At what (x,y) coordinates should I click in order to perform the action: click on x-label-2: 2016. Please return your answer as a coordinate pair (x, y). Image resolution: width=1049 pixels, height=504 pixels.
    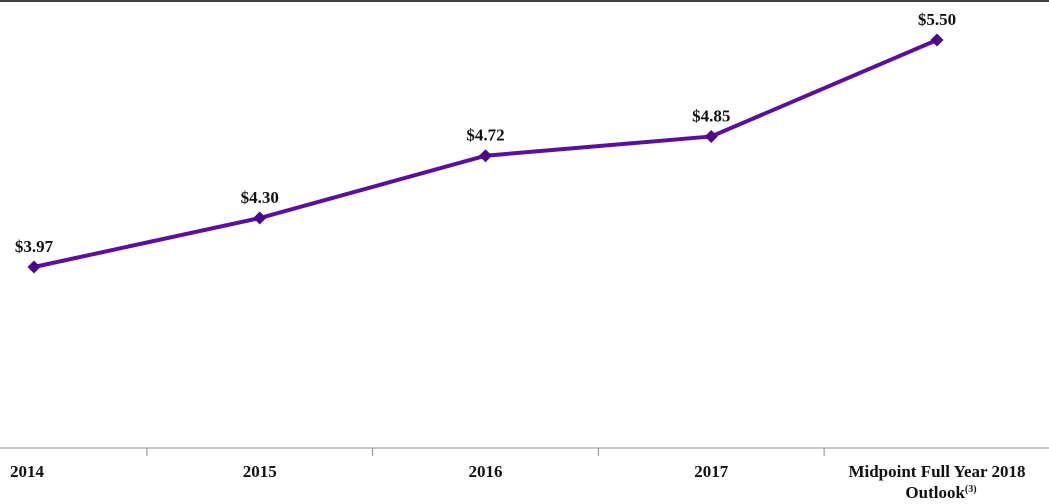
    Looking at the image, I should click on (486, 471).